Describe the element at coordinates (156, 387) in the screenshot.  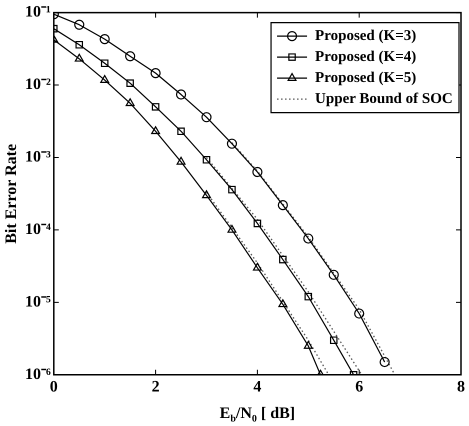
I see `x-tick-label: 2` at that location.